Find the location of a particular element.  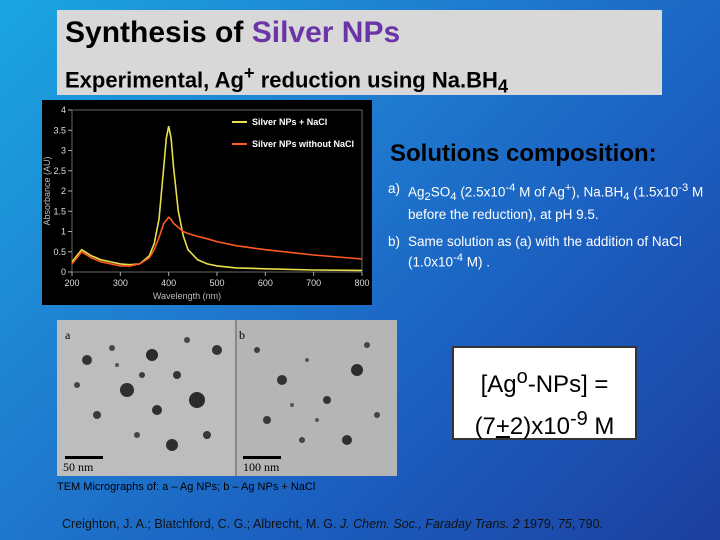

x-tick-label: 700 is located at coordinates (313, 283).